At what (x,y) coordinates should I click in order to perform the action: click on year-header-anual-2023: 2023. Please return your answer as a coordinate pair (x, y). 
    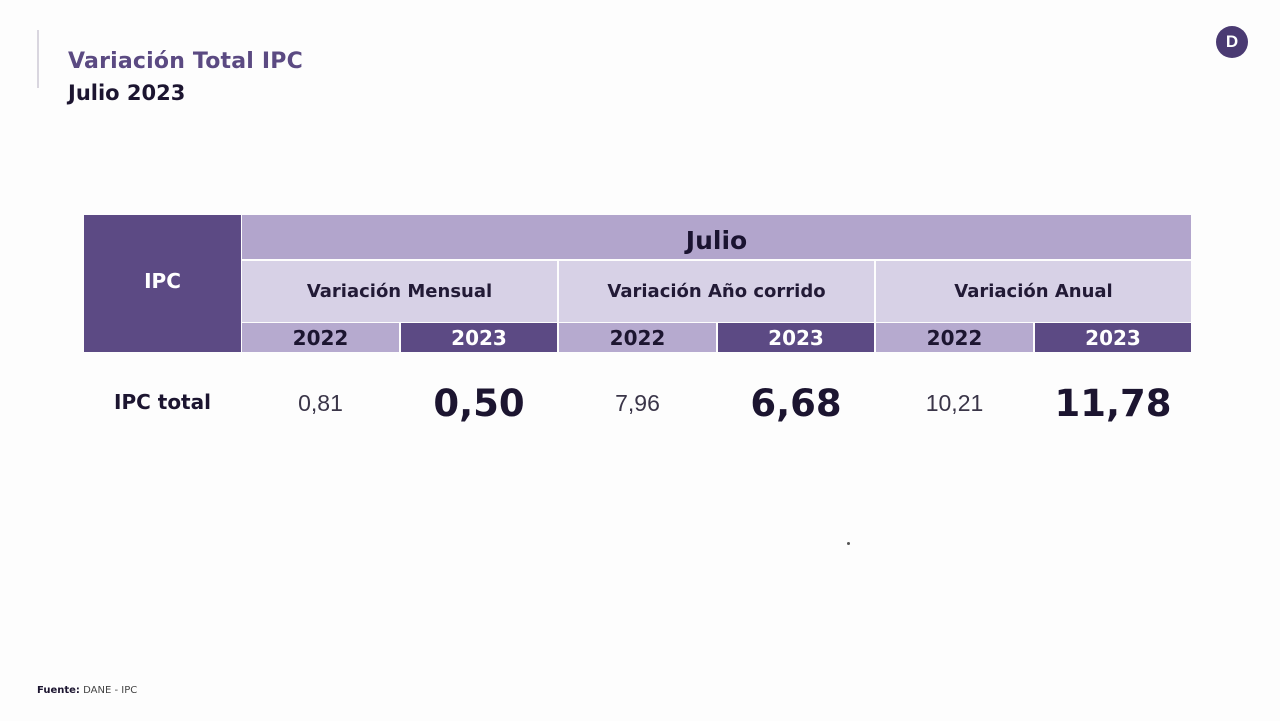
    Looking at the image, I should click on (1113, 337).